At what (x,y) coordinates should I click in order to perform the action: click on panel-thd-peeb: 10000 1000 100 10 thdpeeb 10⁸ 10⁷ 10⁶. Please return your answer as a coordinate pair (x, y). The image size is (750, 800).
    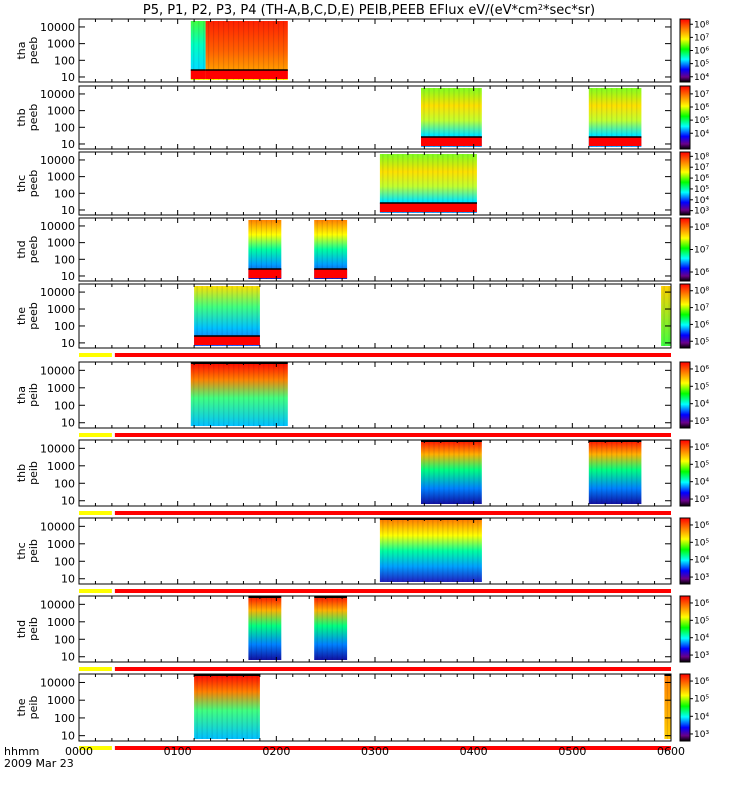
    Looking at the image, I should click on (362, 250).